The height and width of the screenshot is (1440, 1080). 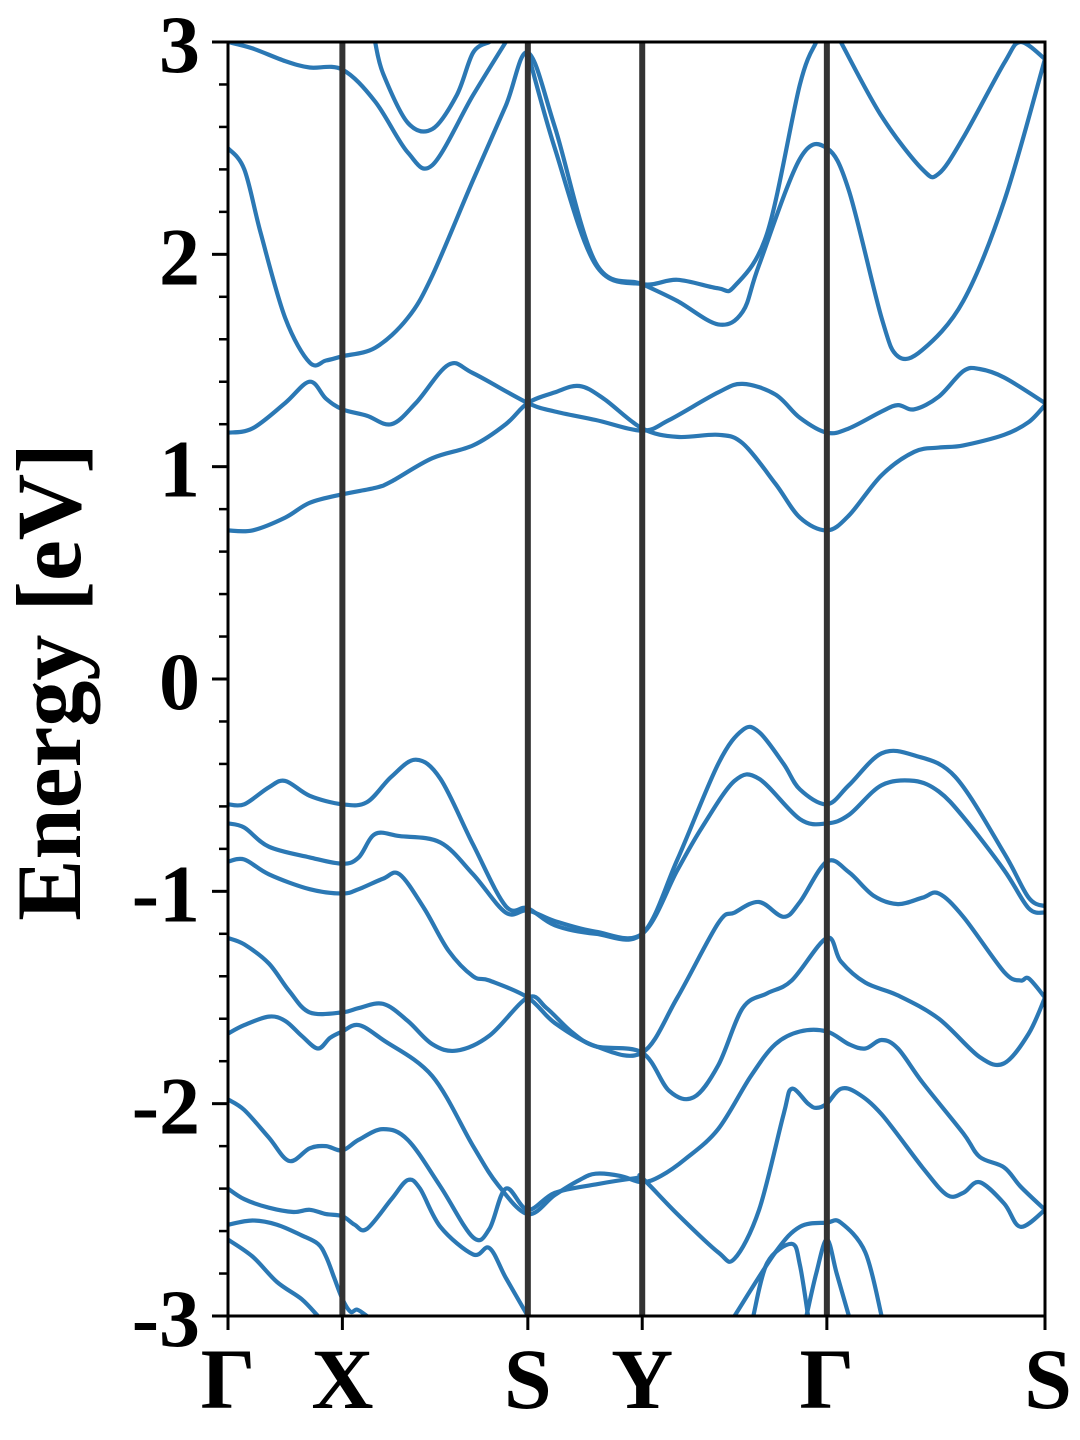 What do you see at coordinates (166, 893) in the screenshot?
I see `y-tick-label: -1` at bounding box center [166, 893].